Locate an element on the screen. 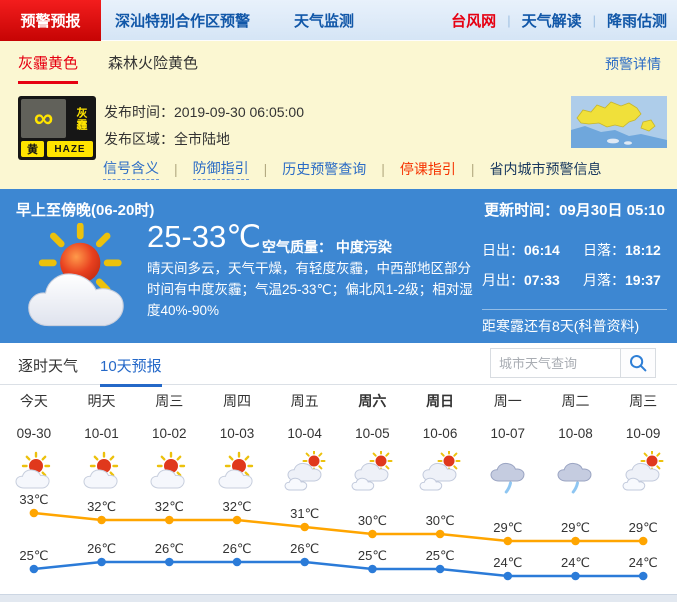 The image size is (677, 602). nav-link-typhoon-net: 台风网 is located at coordinates (474, 21).